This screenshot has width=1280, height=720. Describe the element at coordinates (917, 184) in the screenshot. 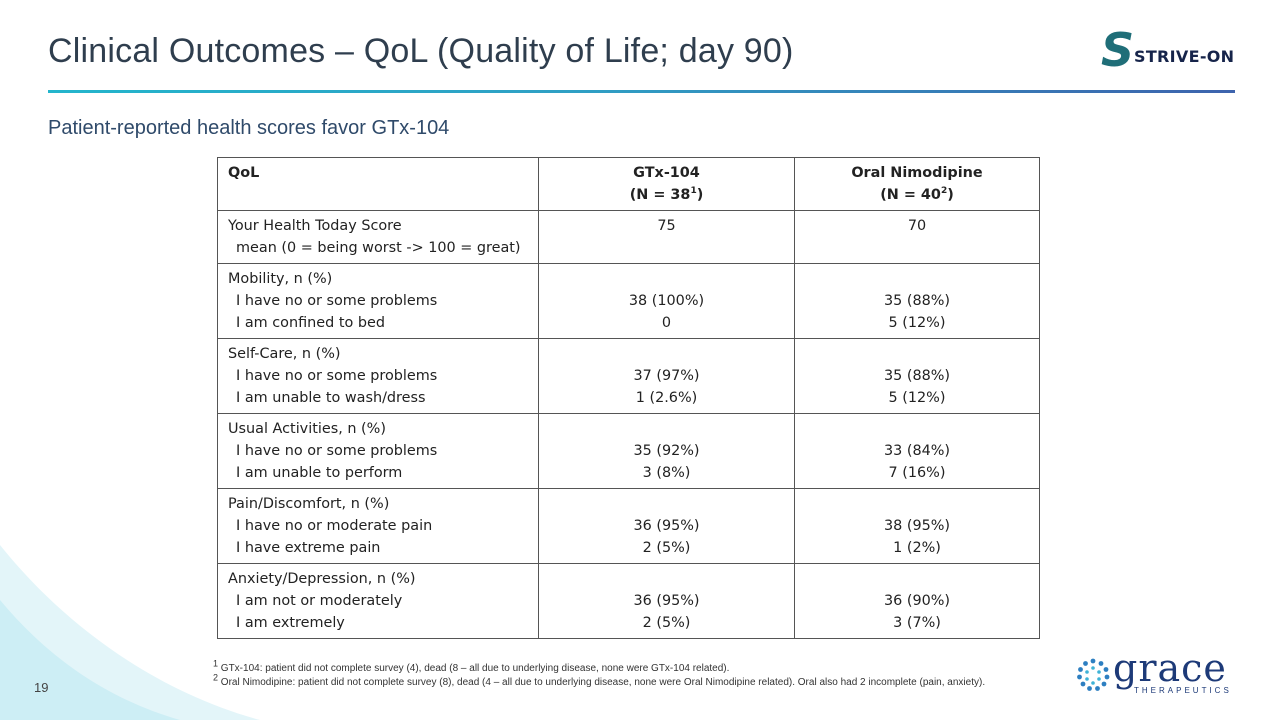

I see `header-oral-nimodipine: Oral Nimodipine (N = 402)` at that location.